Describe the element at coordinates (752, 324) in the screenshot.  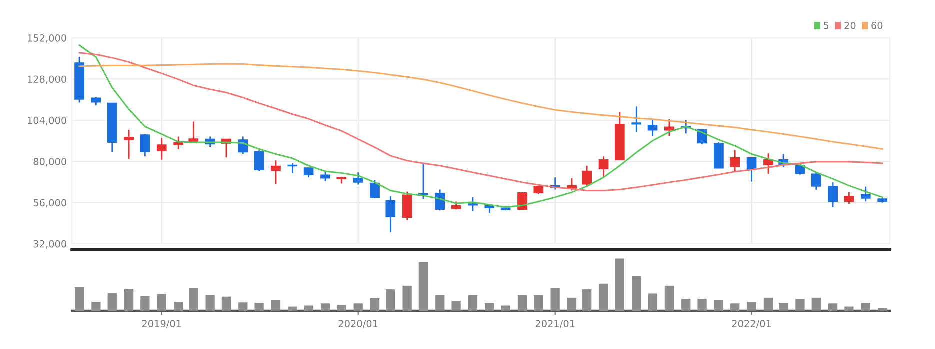
I see `x-tick-label: 2022/01` at that location.